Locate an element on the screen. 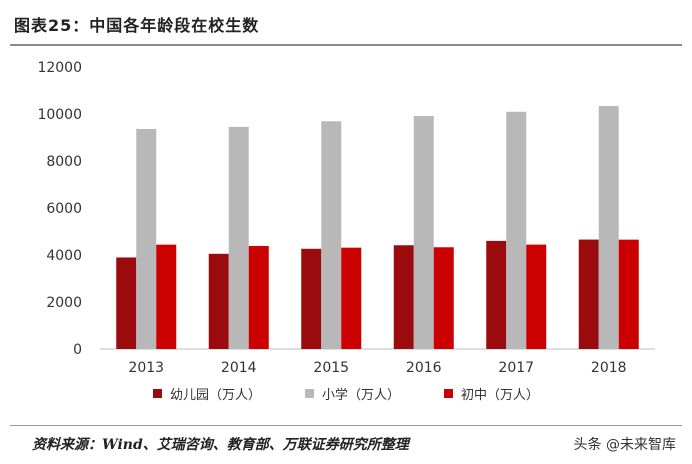  bar-junior-2016 is located at coordinates (443, 298).